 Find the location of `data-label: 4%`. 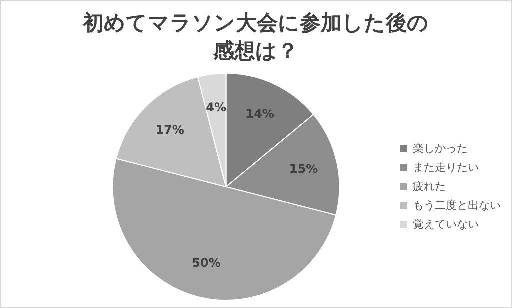

data-label: 4% is located at coordinates (216, 107).